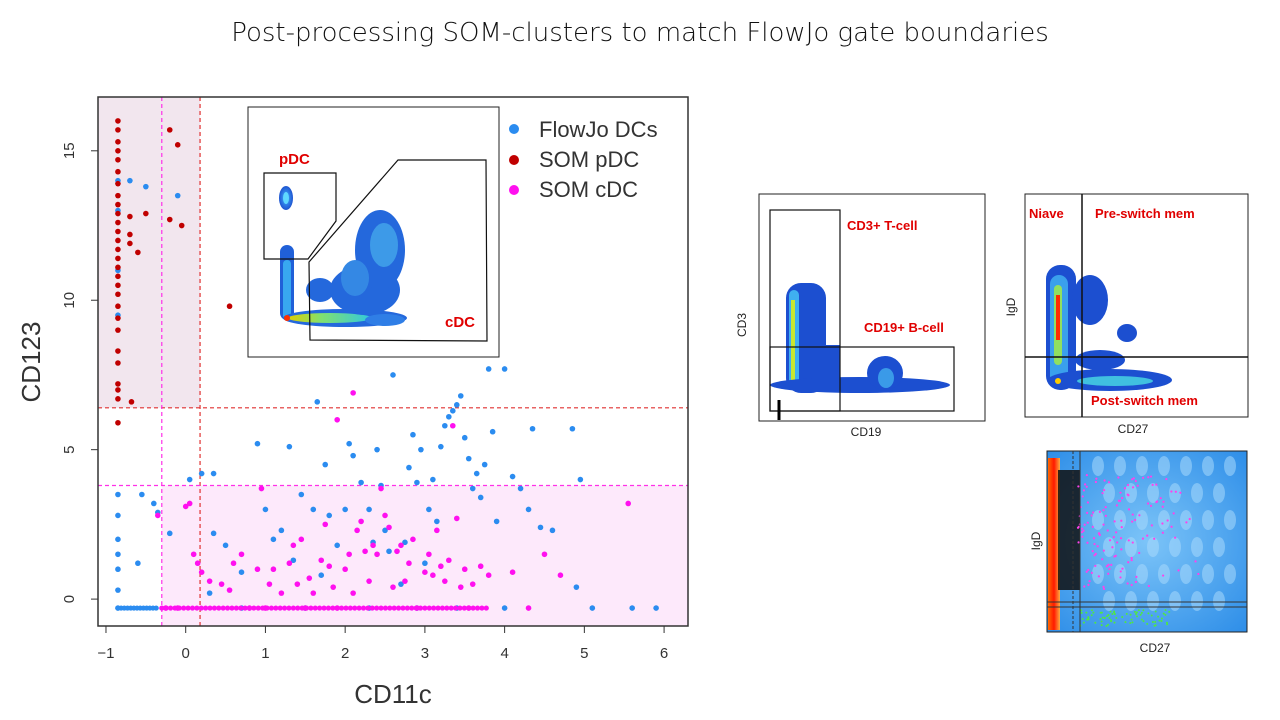 The image size is (1280, 720). What do you see at coordinates (186, 653) in the screenshot?
I see `x-tick-label: 0` at bounding box center [186, 653].